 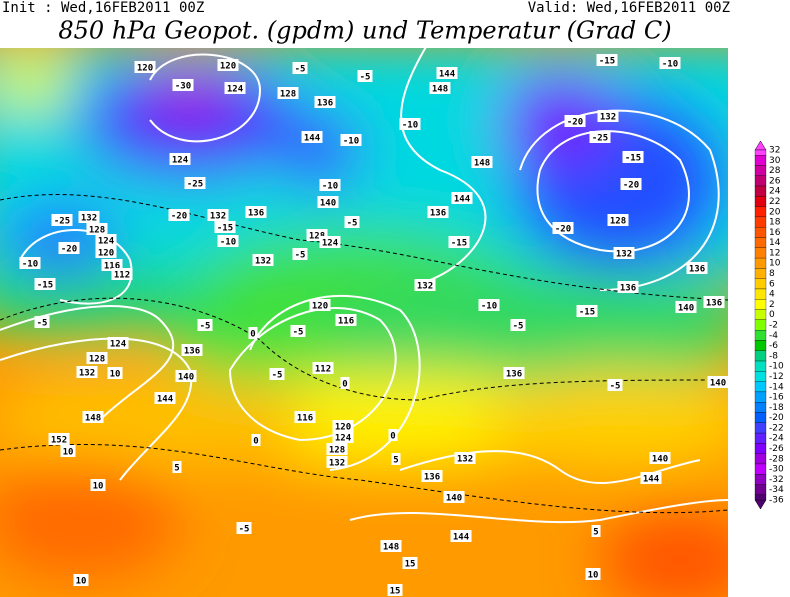 I want to click on colorbar-label: -32, so click(x=776, y=480).